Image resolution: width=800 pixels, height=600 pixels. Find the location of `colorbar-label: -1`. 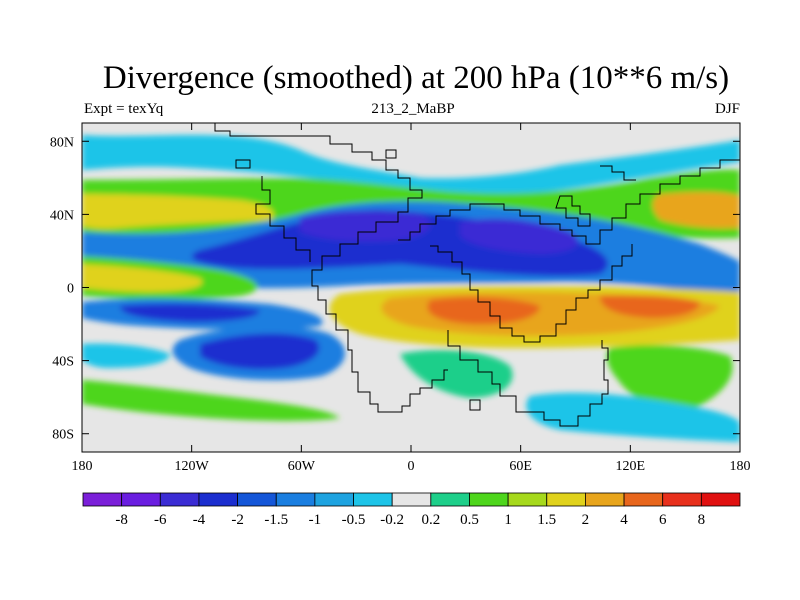

colorbar-label: -1 is located at coordinates (315, 520).